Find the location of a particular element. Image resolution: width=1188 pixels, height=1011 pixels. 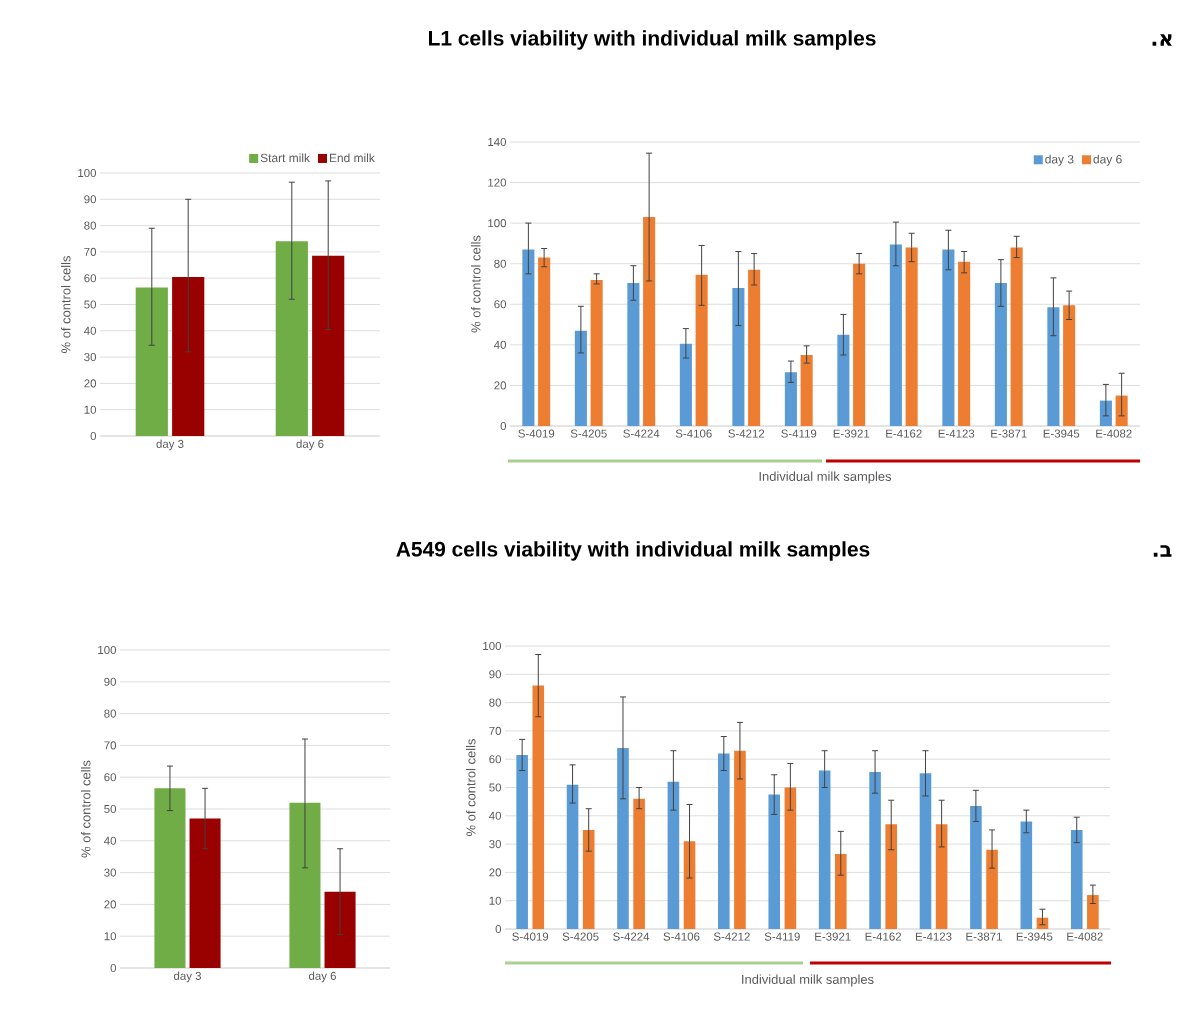

x-tick-label: S-4224 is located at coordinates (631, 936).